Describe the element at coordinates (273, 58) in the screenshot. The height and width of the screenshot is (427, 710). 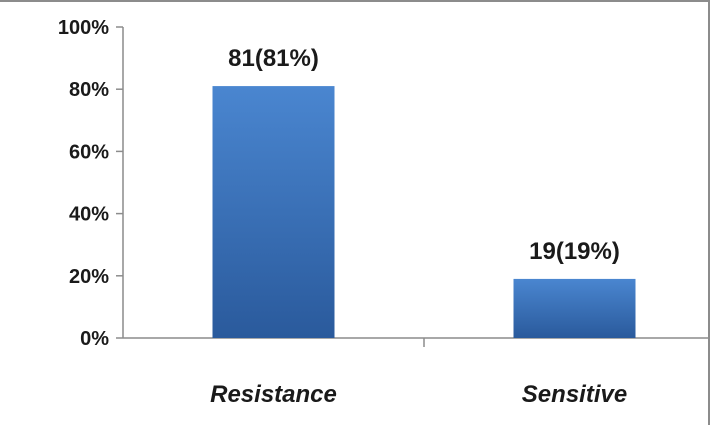
I see `data-label-resistance: 81(81%)` at that location.